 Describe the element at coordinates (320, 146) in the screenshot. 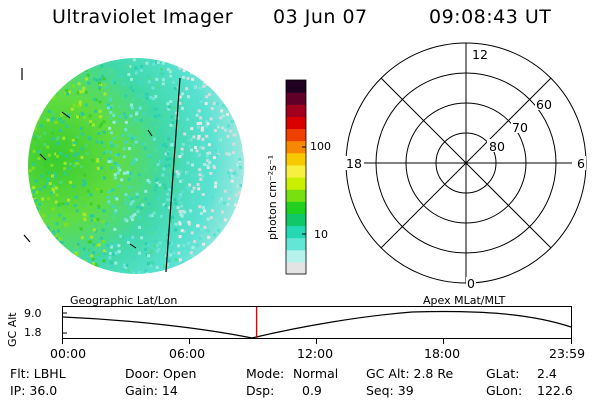

I see `colorbar-tick-100: 100` at that location.